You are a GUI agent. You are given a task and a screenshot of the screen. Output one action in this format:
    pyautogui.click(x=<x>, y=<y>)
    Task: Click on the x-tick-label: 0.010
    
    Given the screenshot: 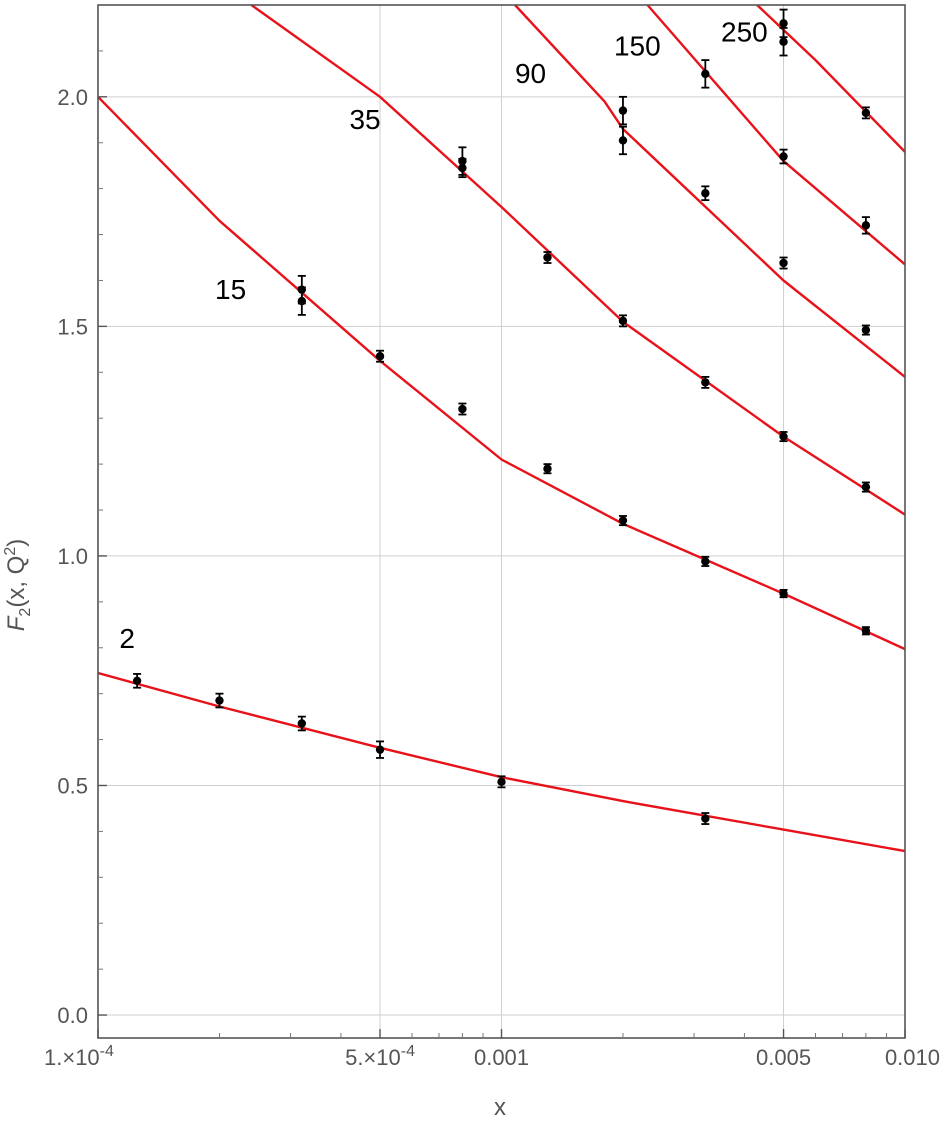 What is the action you would take?
    pyautogui.click(x=912, y=1057)
    